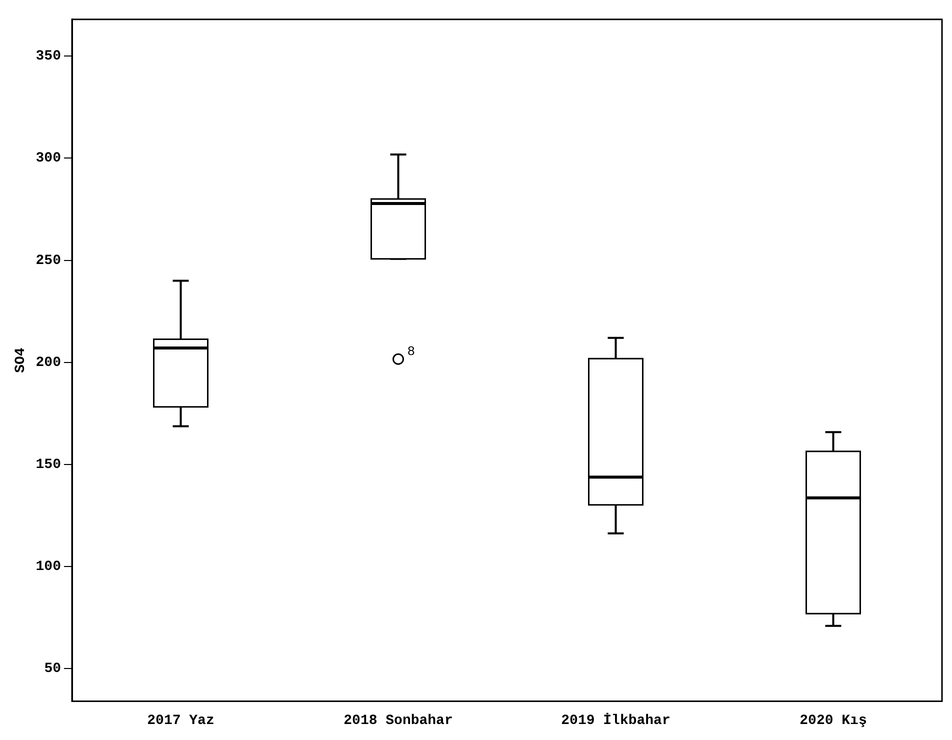 This screenshot has width=952, height=740. I want to click on y-tick-label: 250, so click(49, 260).